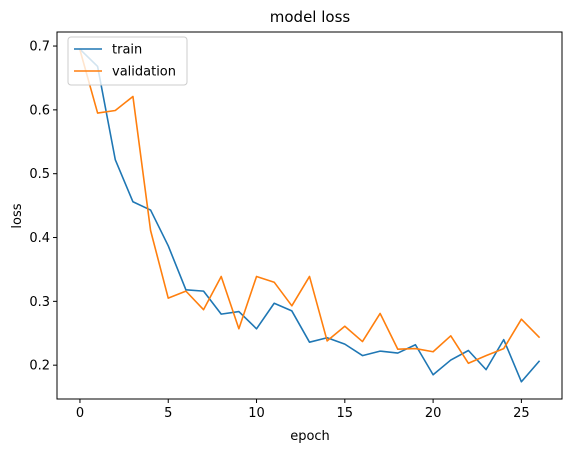 The width and height of the screenshot is (567, 453). Describe the element at coordinates (17, 215) in the screenshot. I see `y-axis-label: loss` at that location.